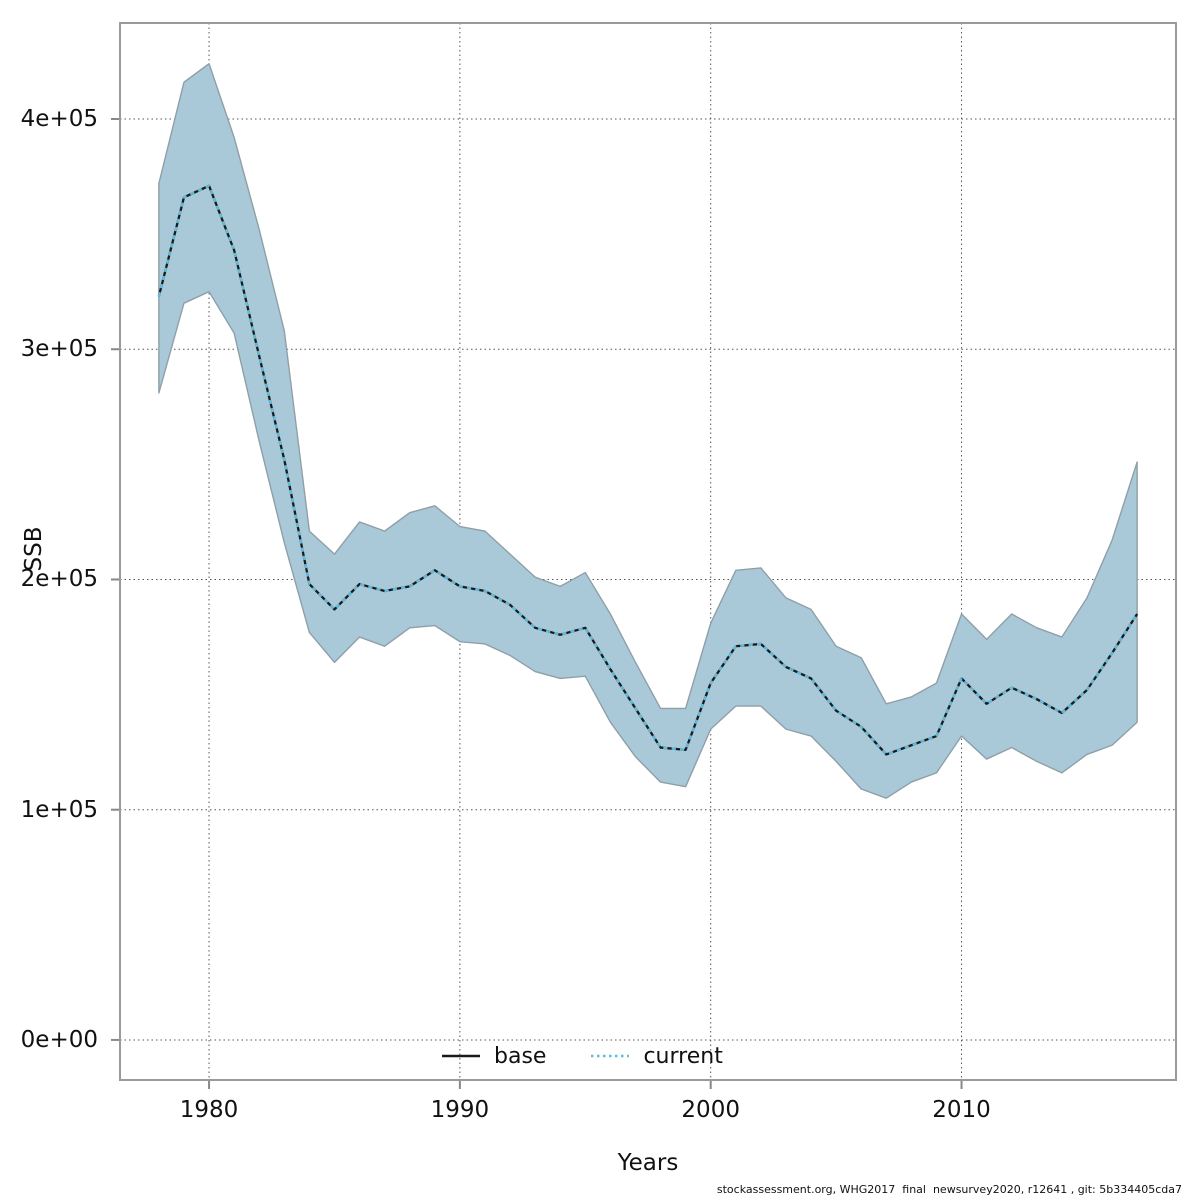  What do you see at coordinates (961, 1110) in the screenshot?
I see `x-tick-label: 2010` at bounding box center [961, 1110].